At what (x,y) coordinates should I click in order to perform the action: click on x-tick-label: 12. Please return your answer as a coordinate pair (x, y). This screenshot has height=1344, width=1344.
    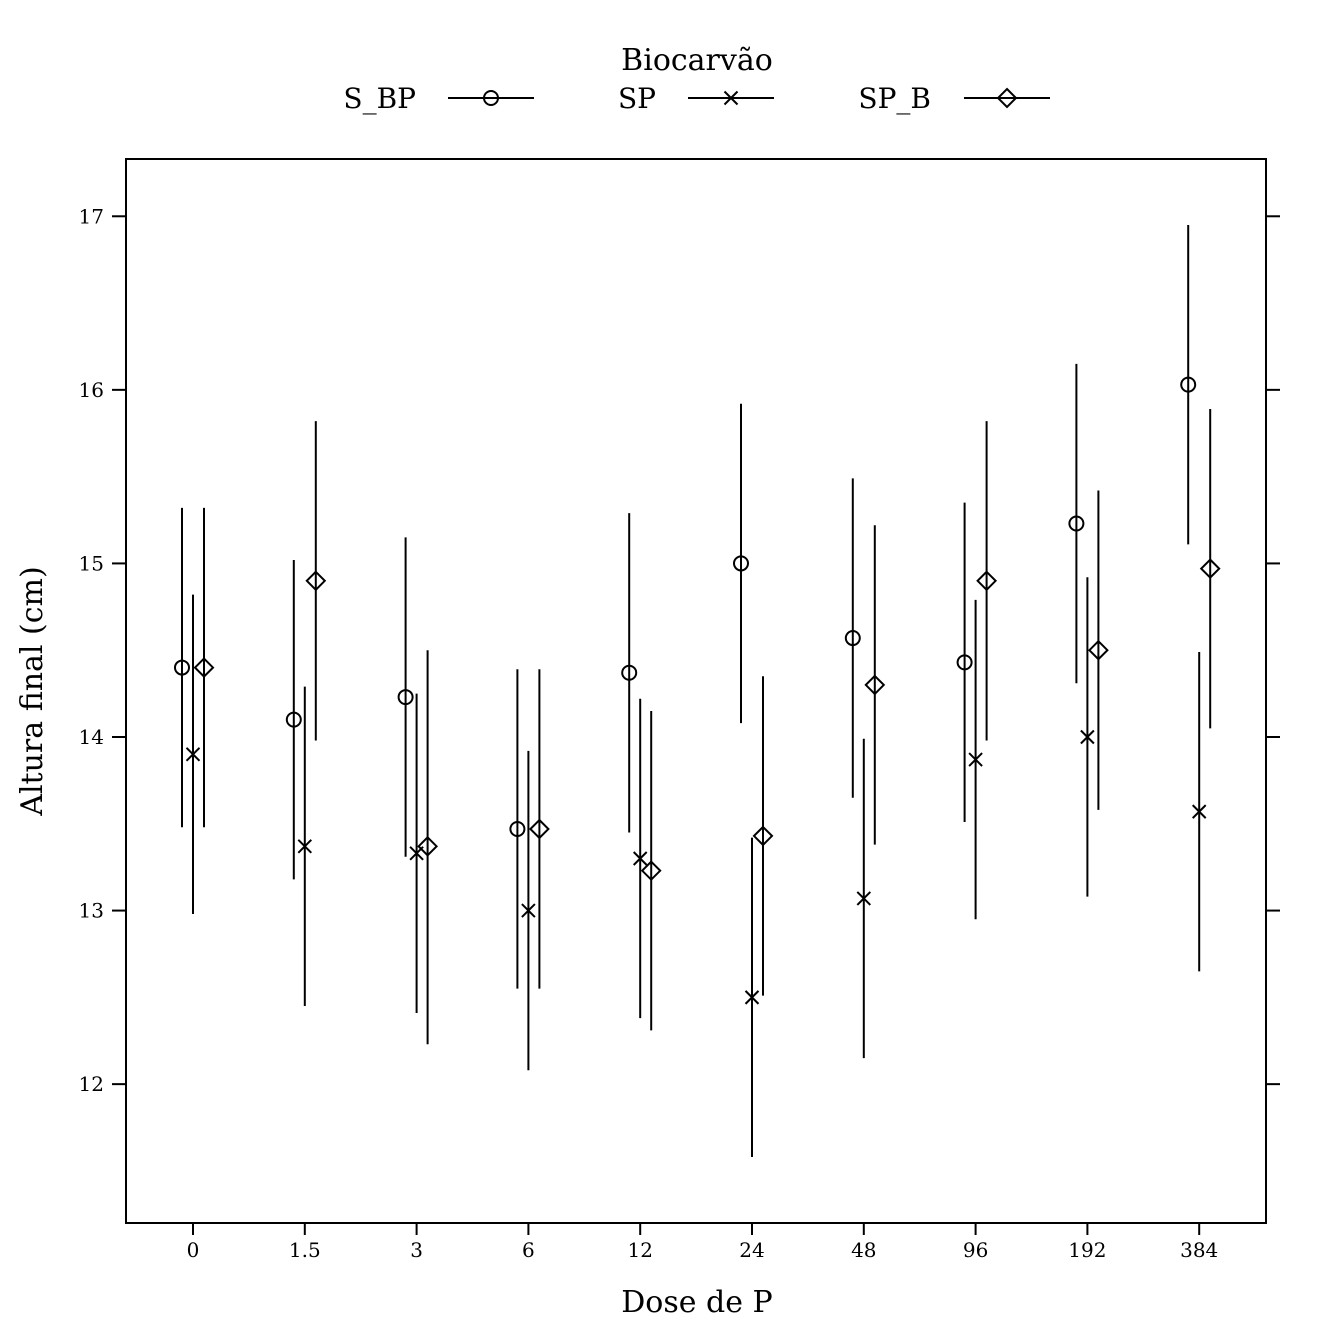
    Looking at the image, I should click on (639, 1250).